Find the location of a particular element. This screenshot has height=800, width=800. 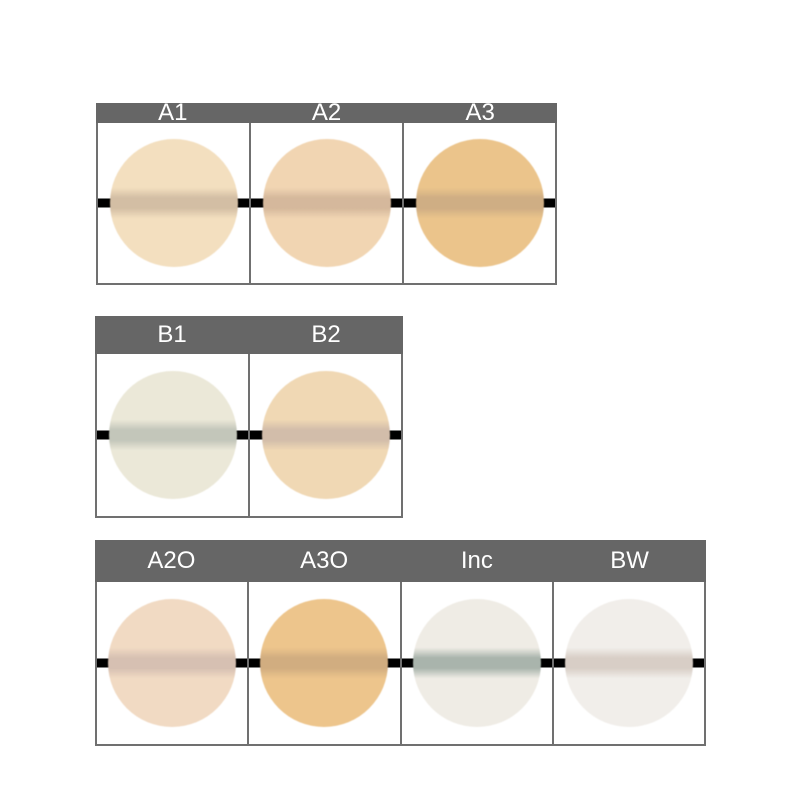

shade-label: A1 is located at coordinates (173, 112).